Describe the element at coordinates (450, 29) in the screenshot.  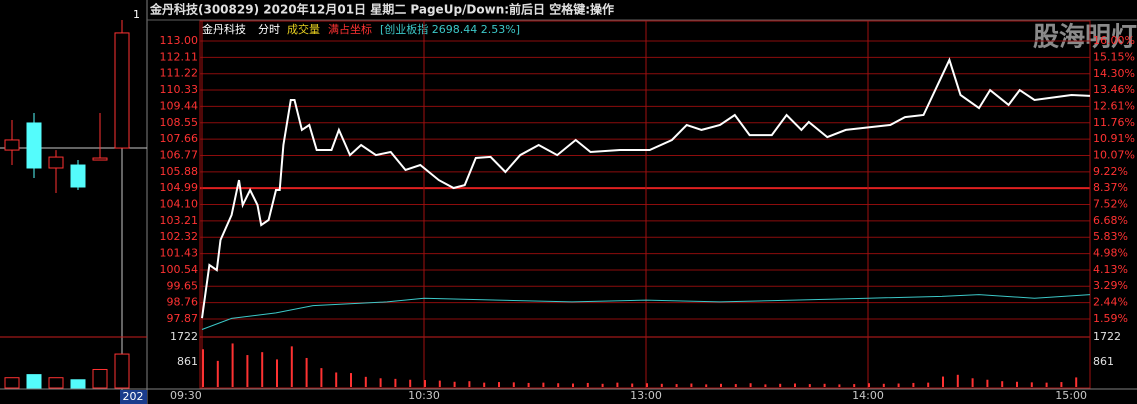
I see `legend-index: [创业板指 2698.44 2.53%]` at that location.